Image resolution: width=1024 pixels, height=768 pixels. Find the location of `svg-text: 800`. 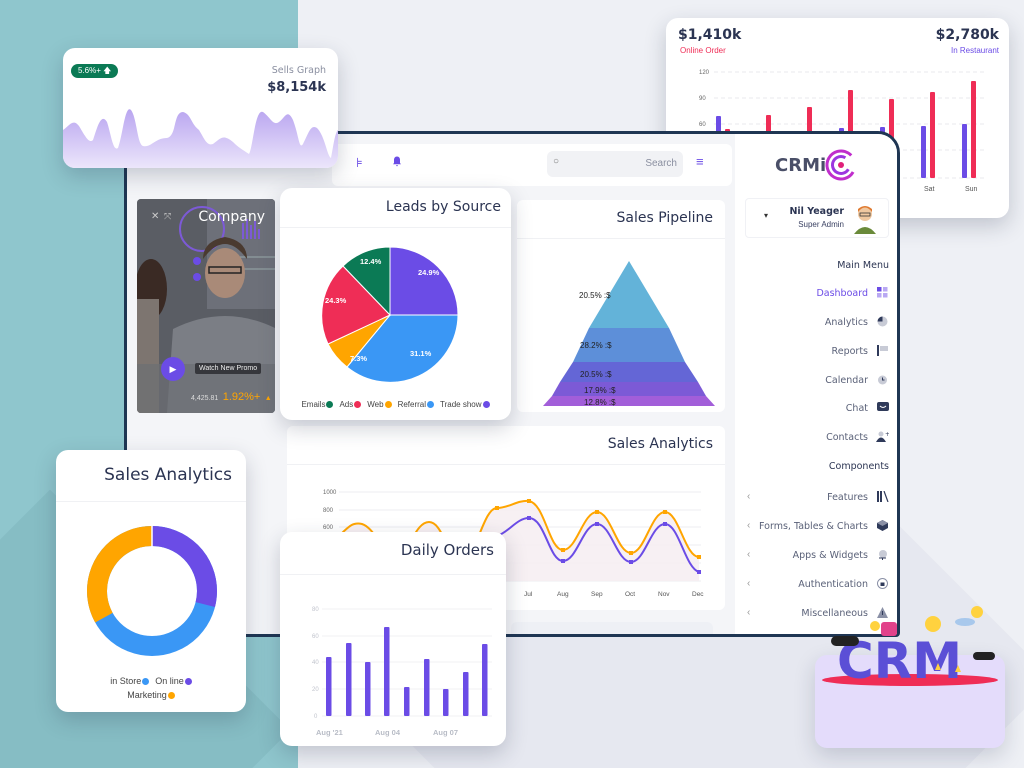

svg-text: 800 is located at coordinates (328, 511).